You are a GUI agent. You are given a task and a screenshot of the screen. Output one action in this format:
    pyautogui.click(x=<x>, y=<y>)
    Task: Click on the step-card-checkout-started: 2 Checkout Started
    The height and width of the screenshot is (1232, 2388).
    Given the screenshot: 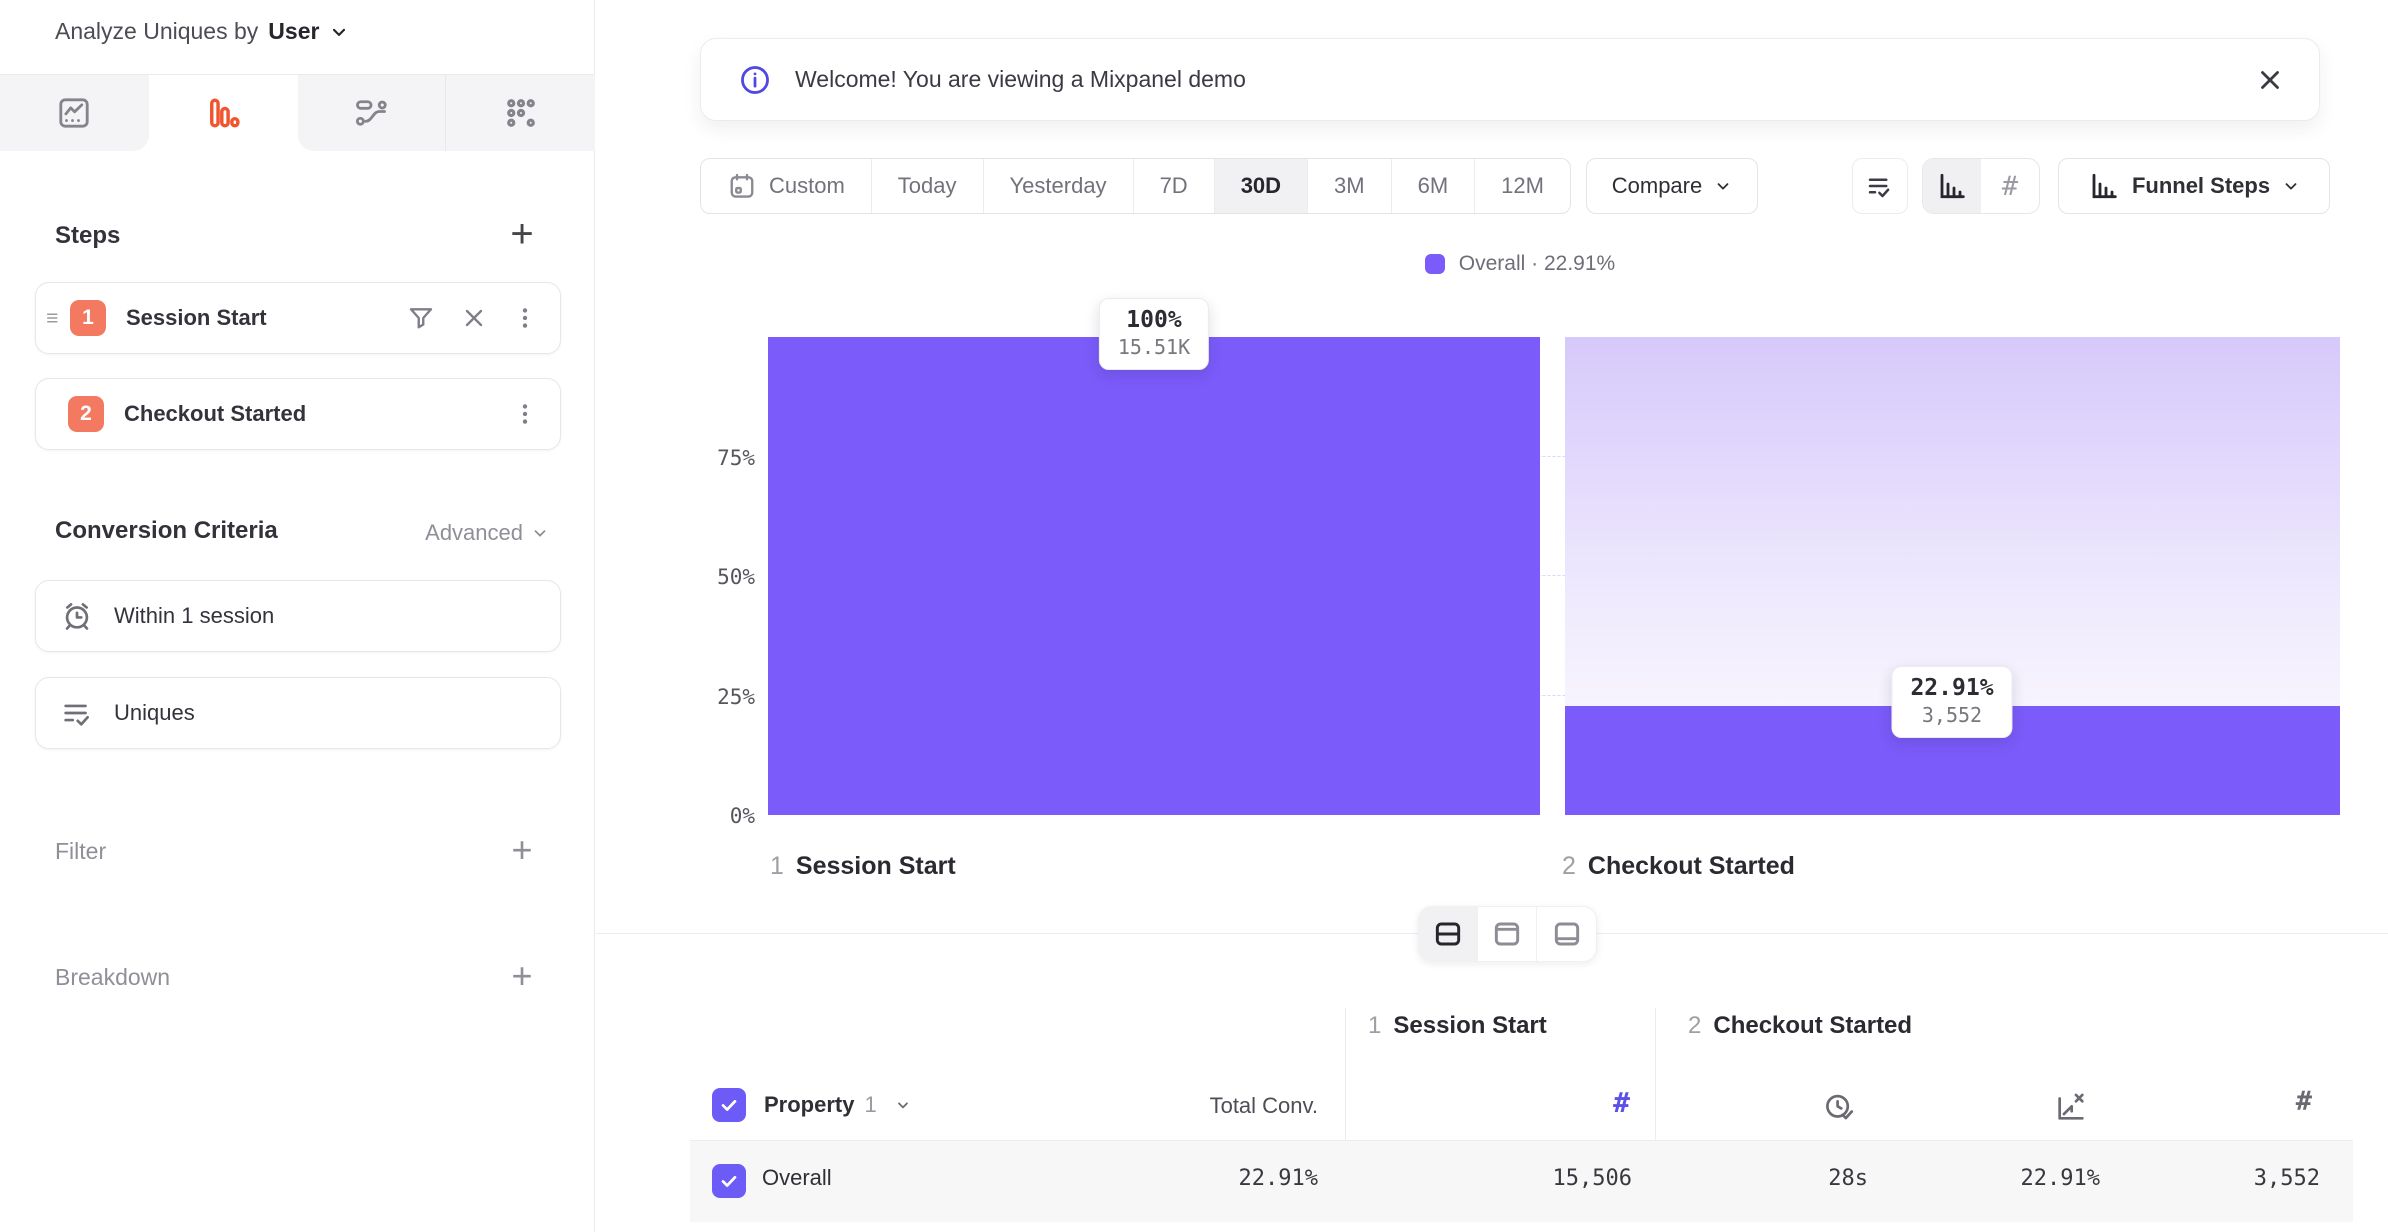 What is the action you would take?
    pyautogui.click(x=298, y=414)
    